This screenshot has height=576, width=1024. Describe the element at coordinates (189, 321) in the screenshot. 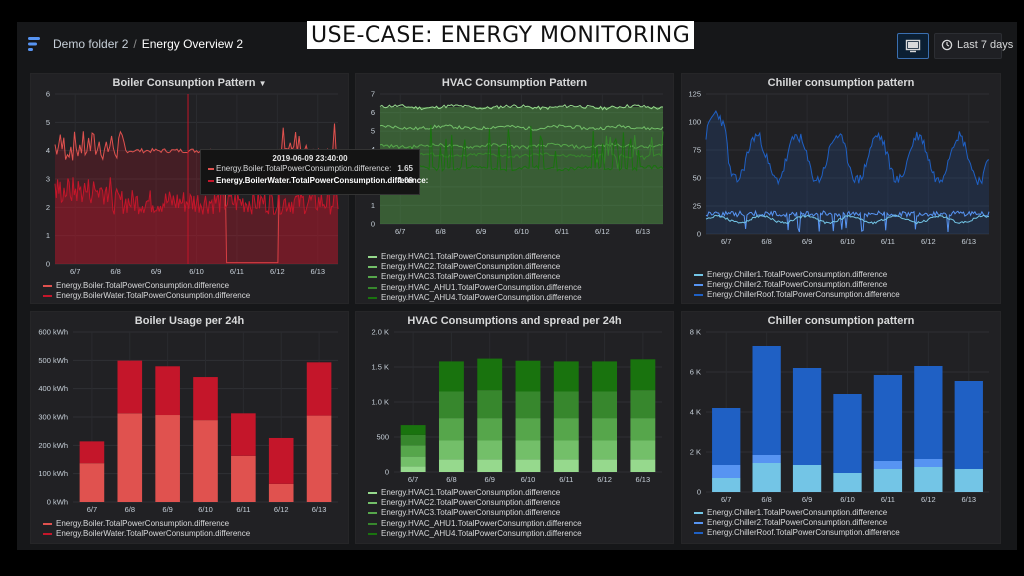

I see `panel-title: Boiler Usage per 24h` at that location.